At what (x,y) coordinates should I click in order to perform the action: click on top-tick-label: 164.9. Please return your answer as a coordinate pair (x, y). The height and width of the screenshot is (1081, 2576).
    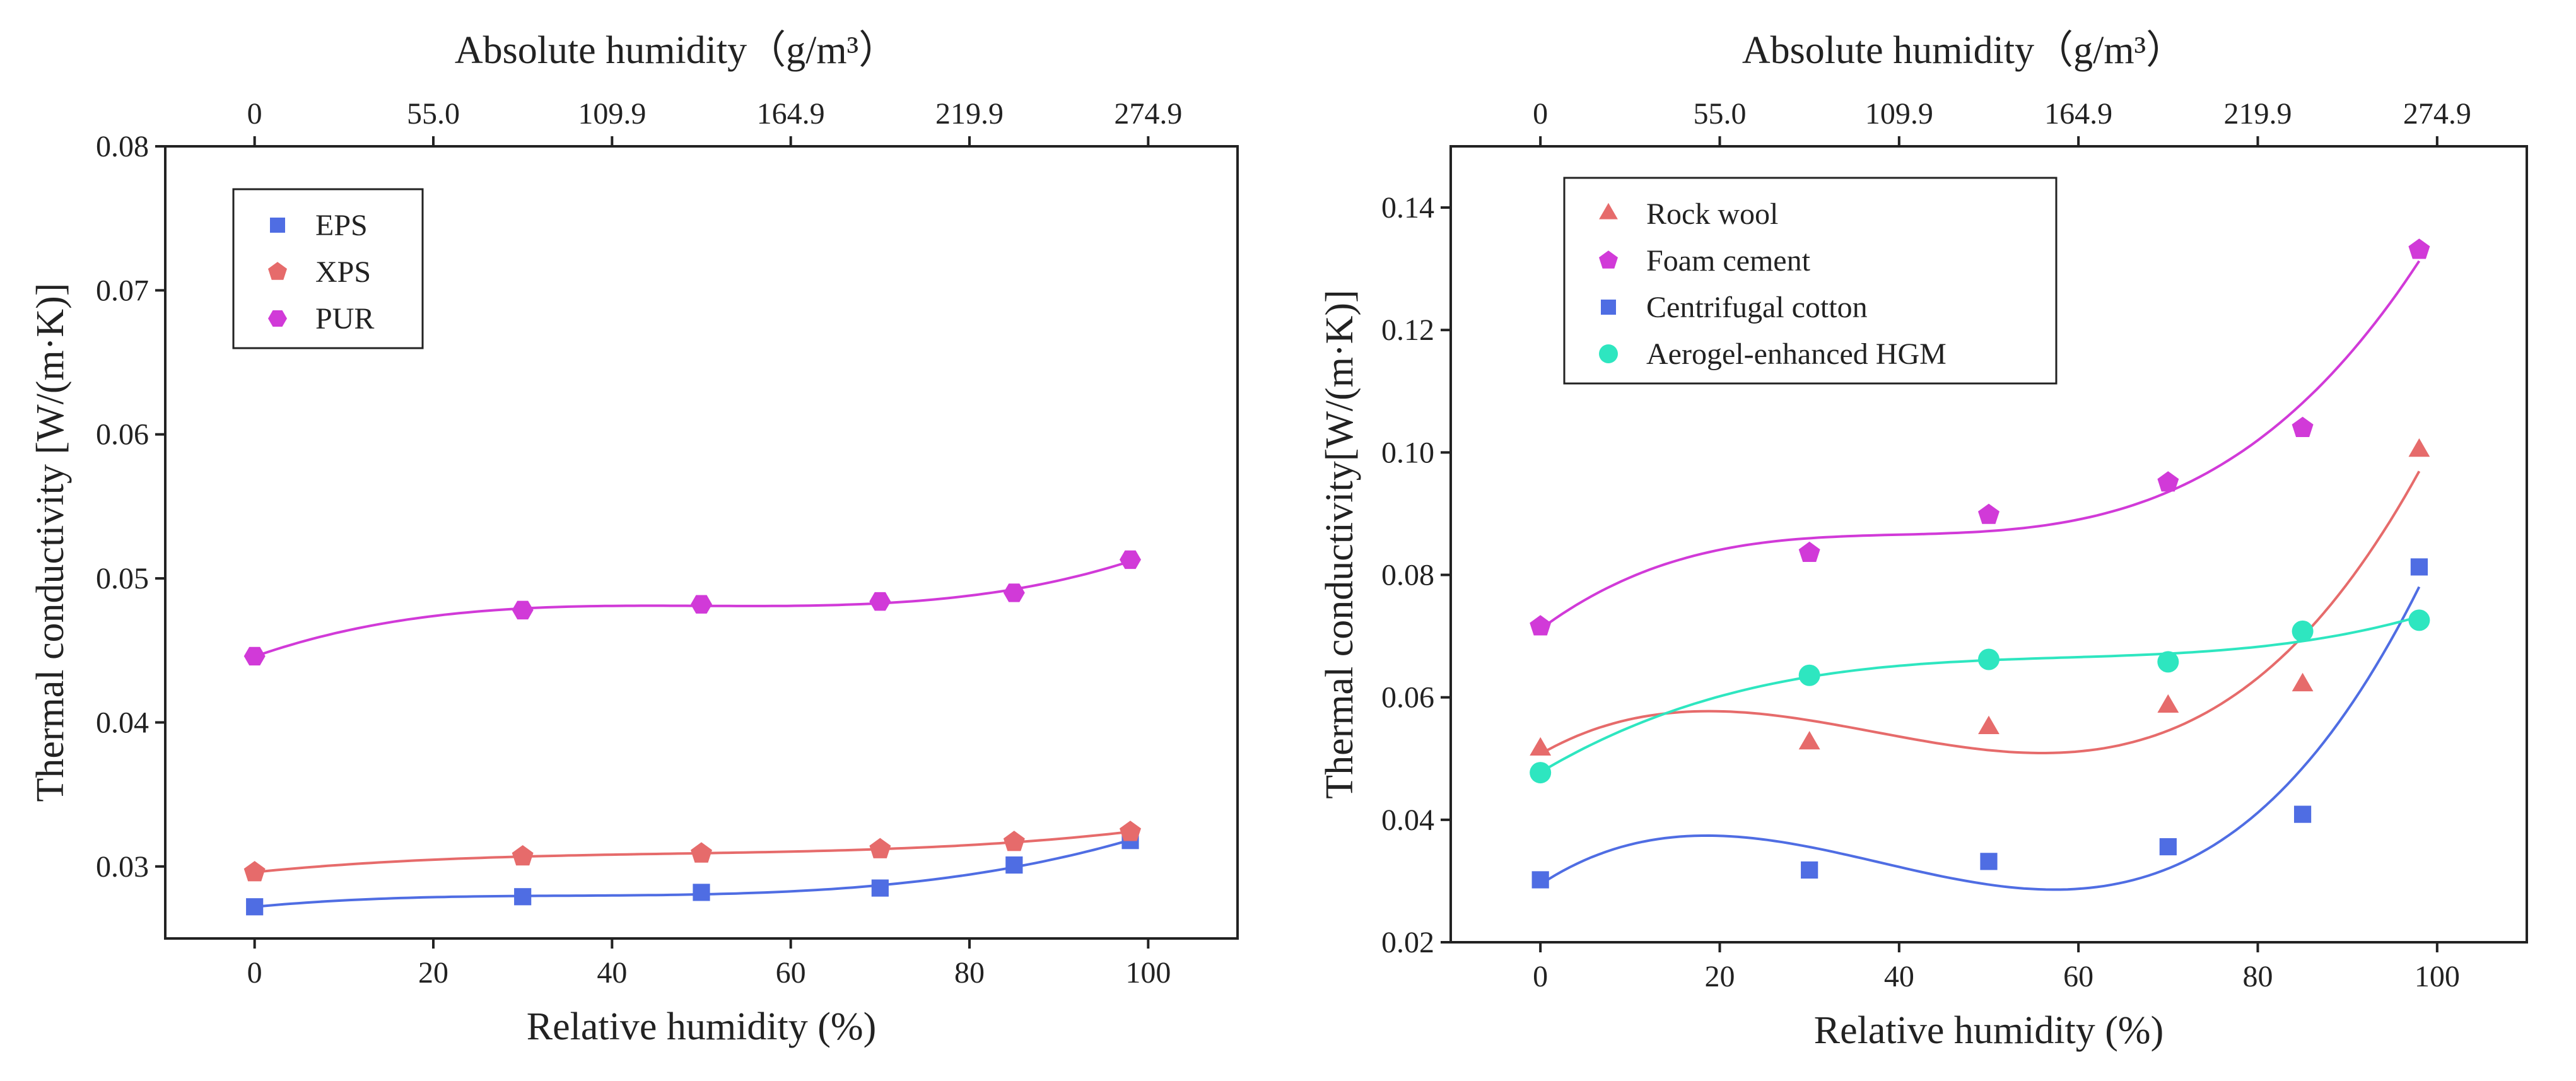
    Looking at the image, I should click on (2078, 114).